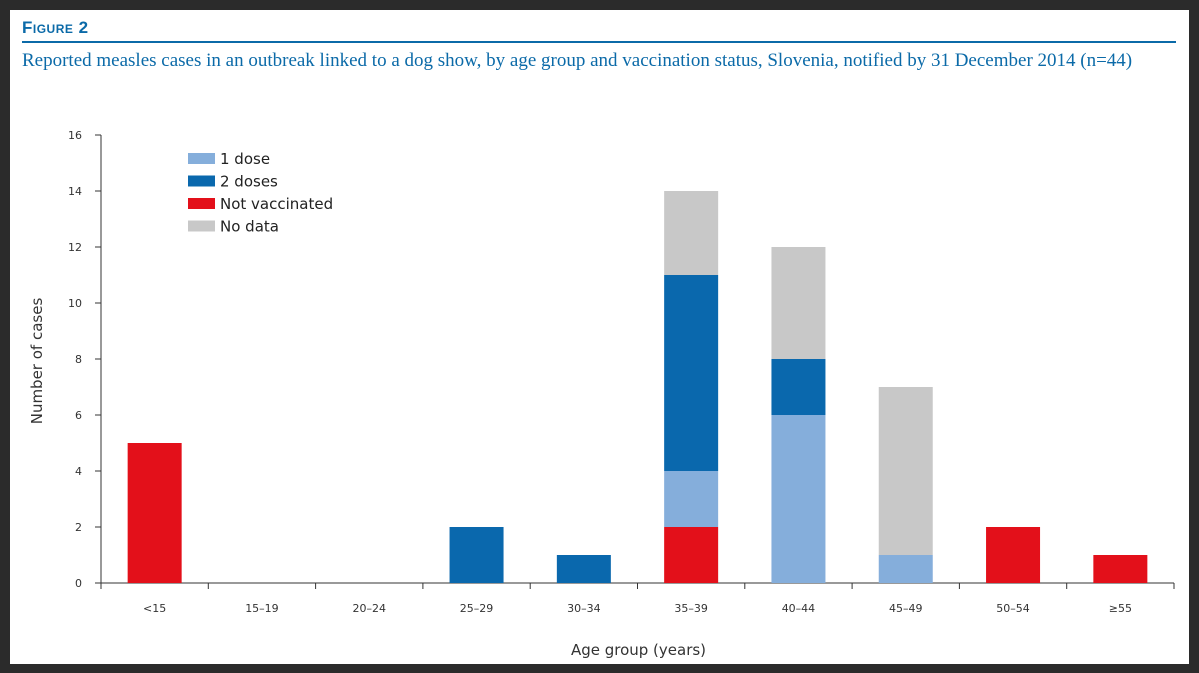 The height and width of the screenshot is (673, 1199). What do you see at coordinates (249, 182) in the screenshot?
I see `legend-label-2-doses: 2 doses` at bounding box center [249, 182].